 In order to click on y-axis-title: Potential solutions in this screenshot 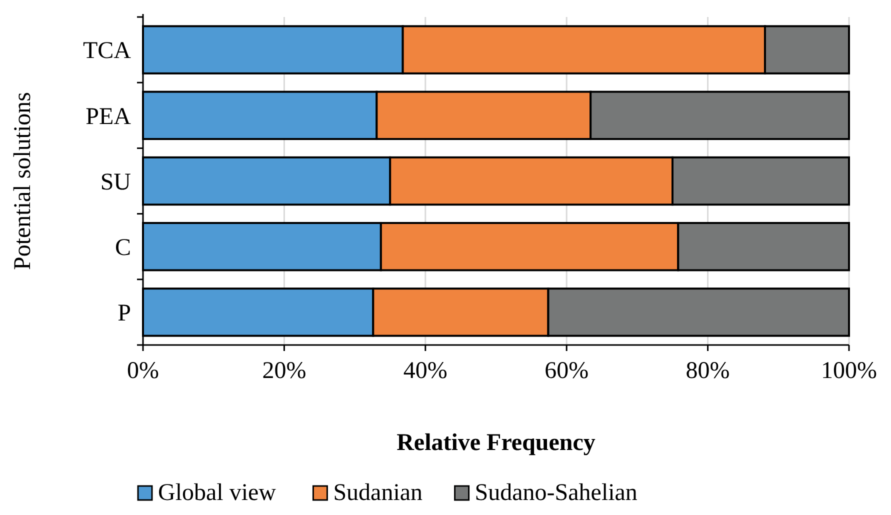, I will do `click(23, 181)`.